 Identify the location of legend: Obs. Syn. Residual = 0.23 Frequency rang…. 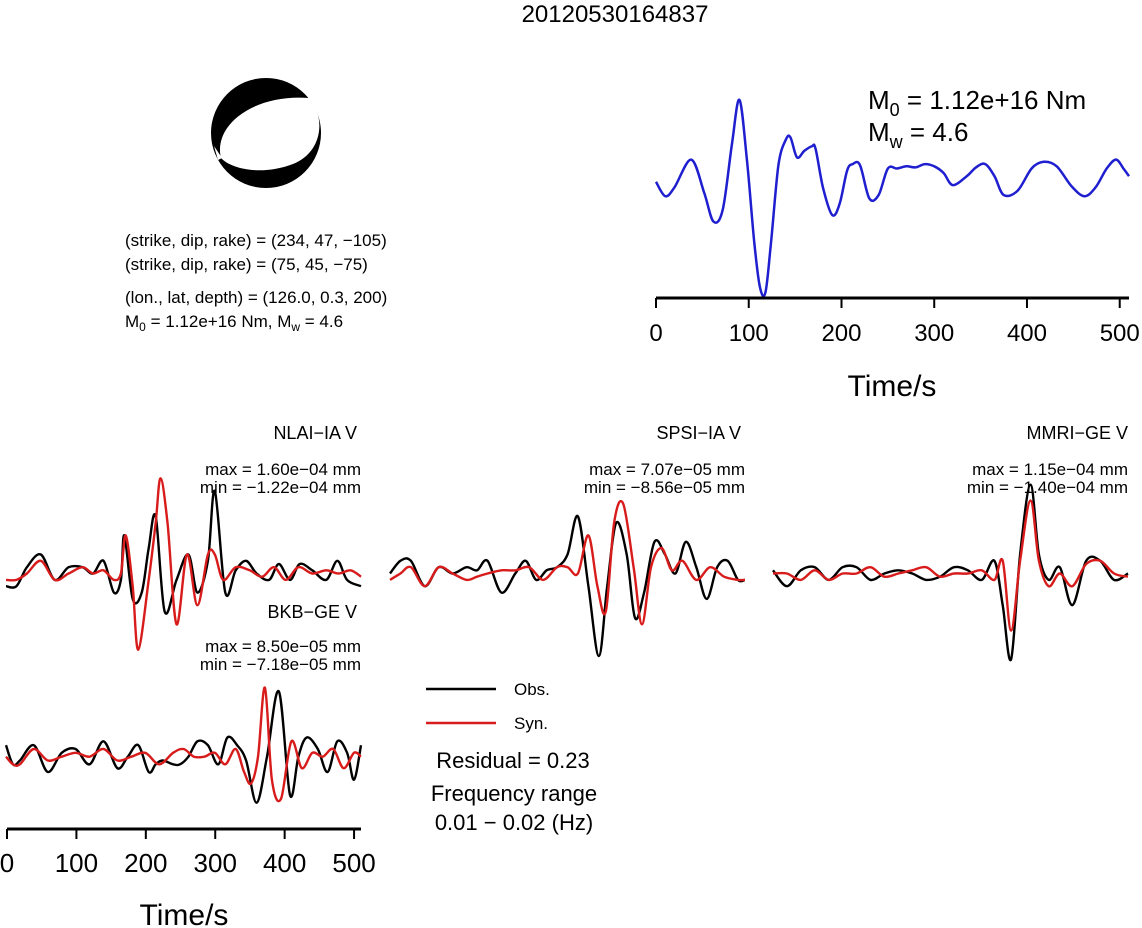
(511, 757).